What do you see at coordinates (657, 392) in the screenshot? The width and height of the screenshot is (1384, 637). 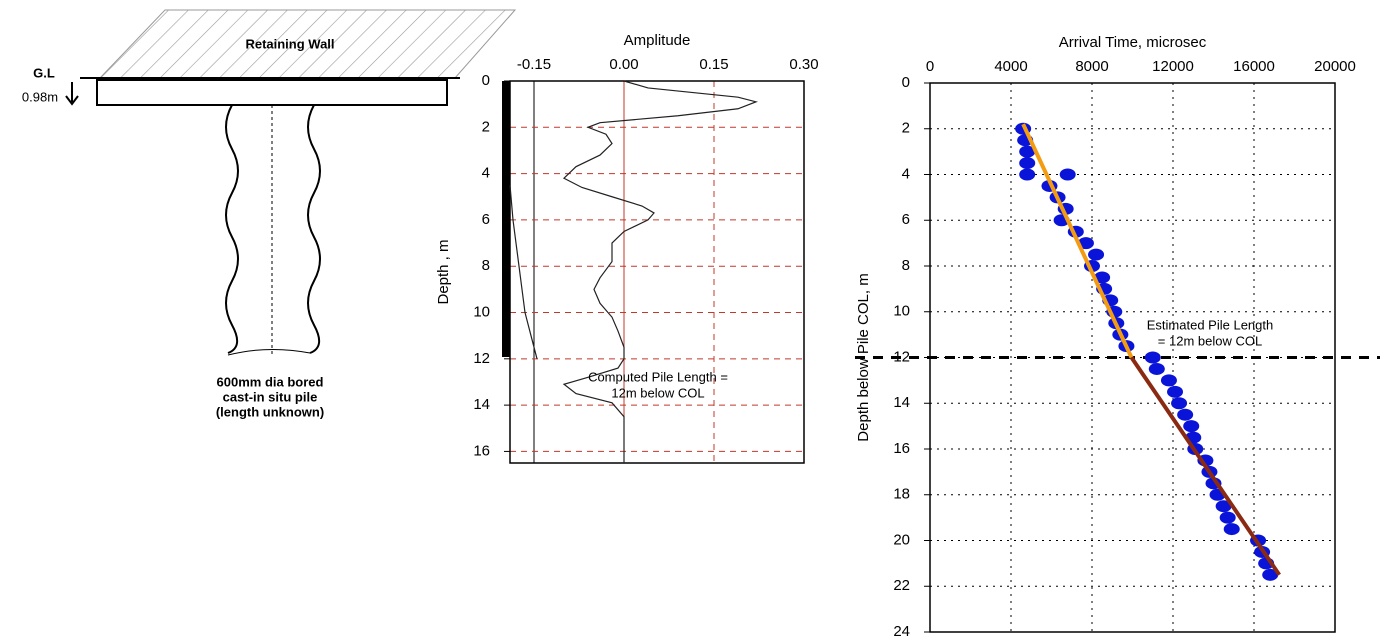 I see `annotation: 12m below COL` at bounding box center [657, 392].